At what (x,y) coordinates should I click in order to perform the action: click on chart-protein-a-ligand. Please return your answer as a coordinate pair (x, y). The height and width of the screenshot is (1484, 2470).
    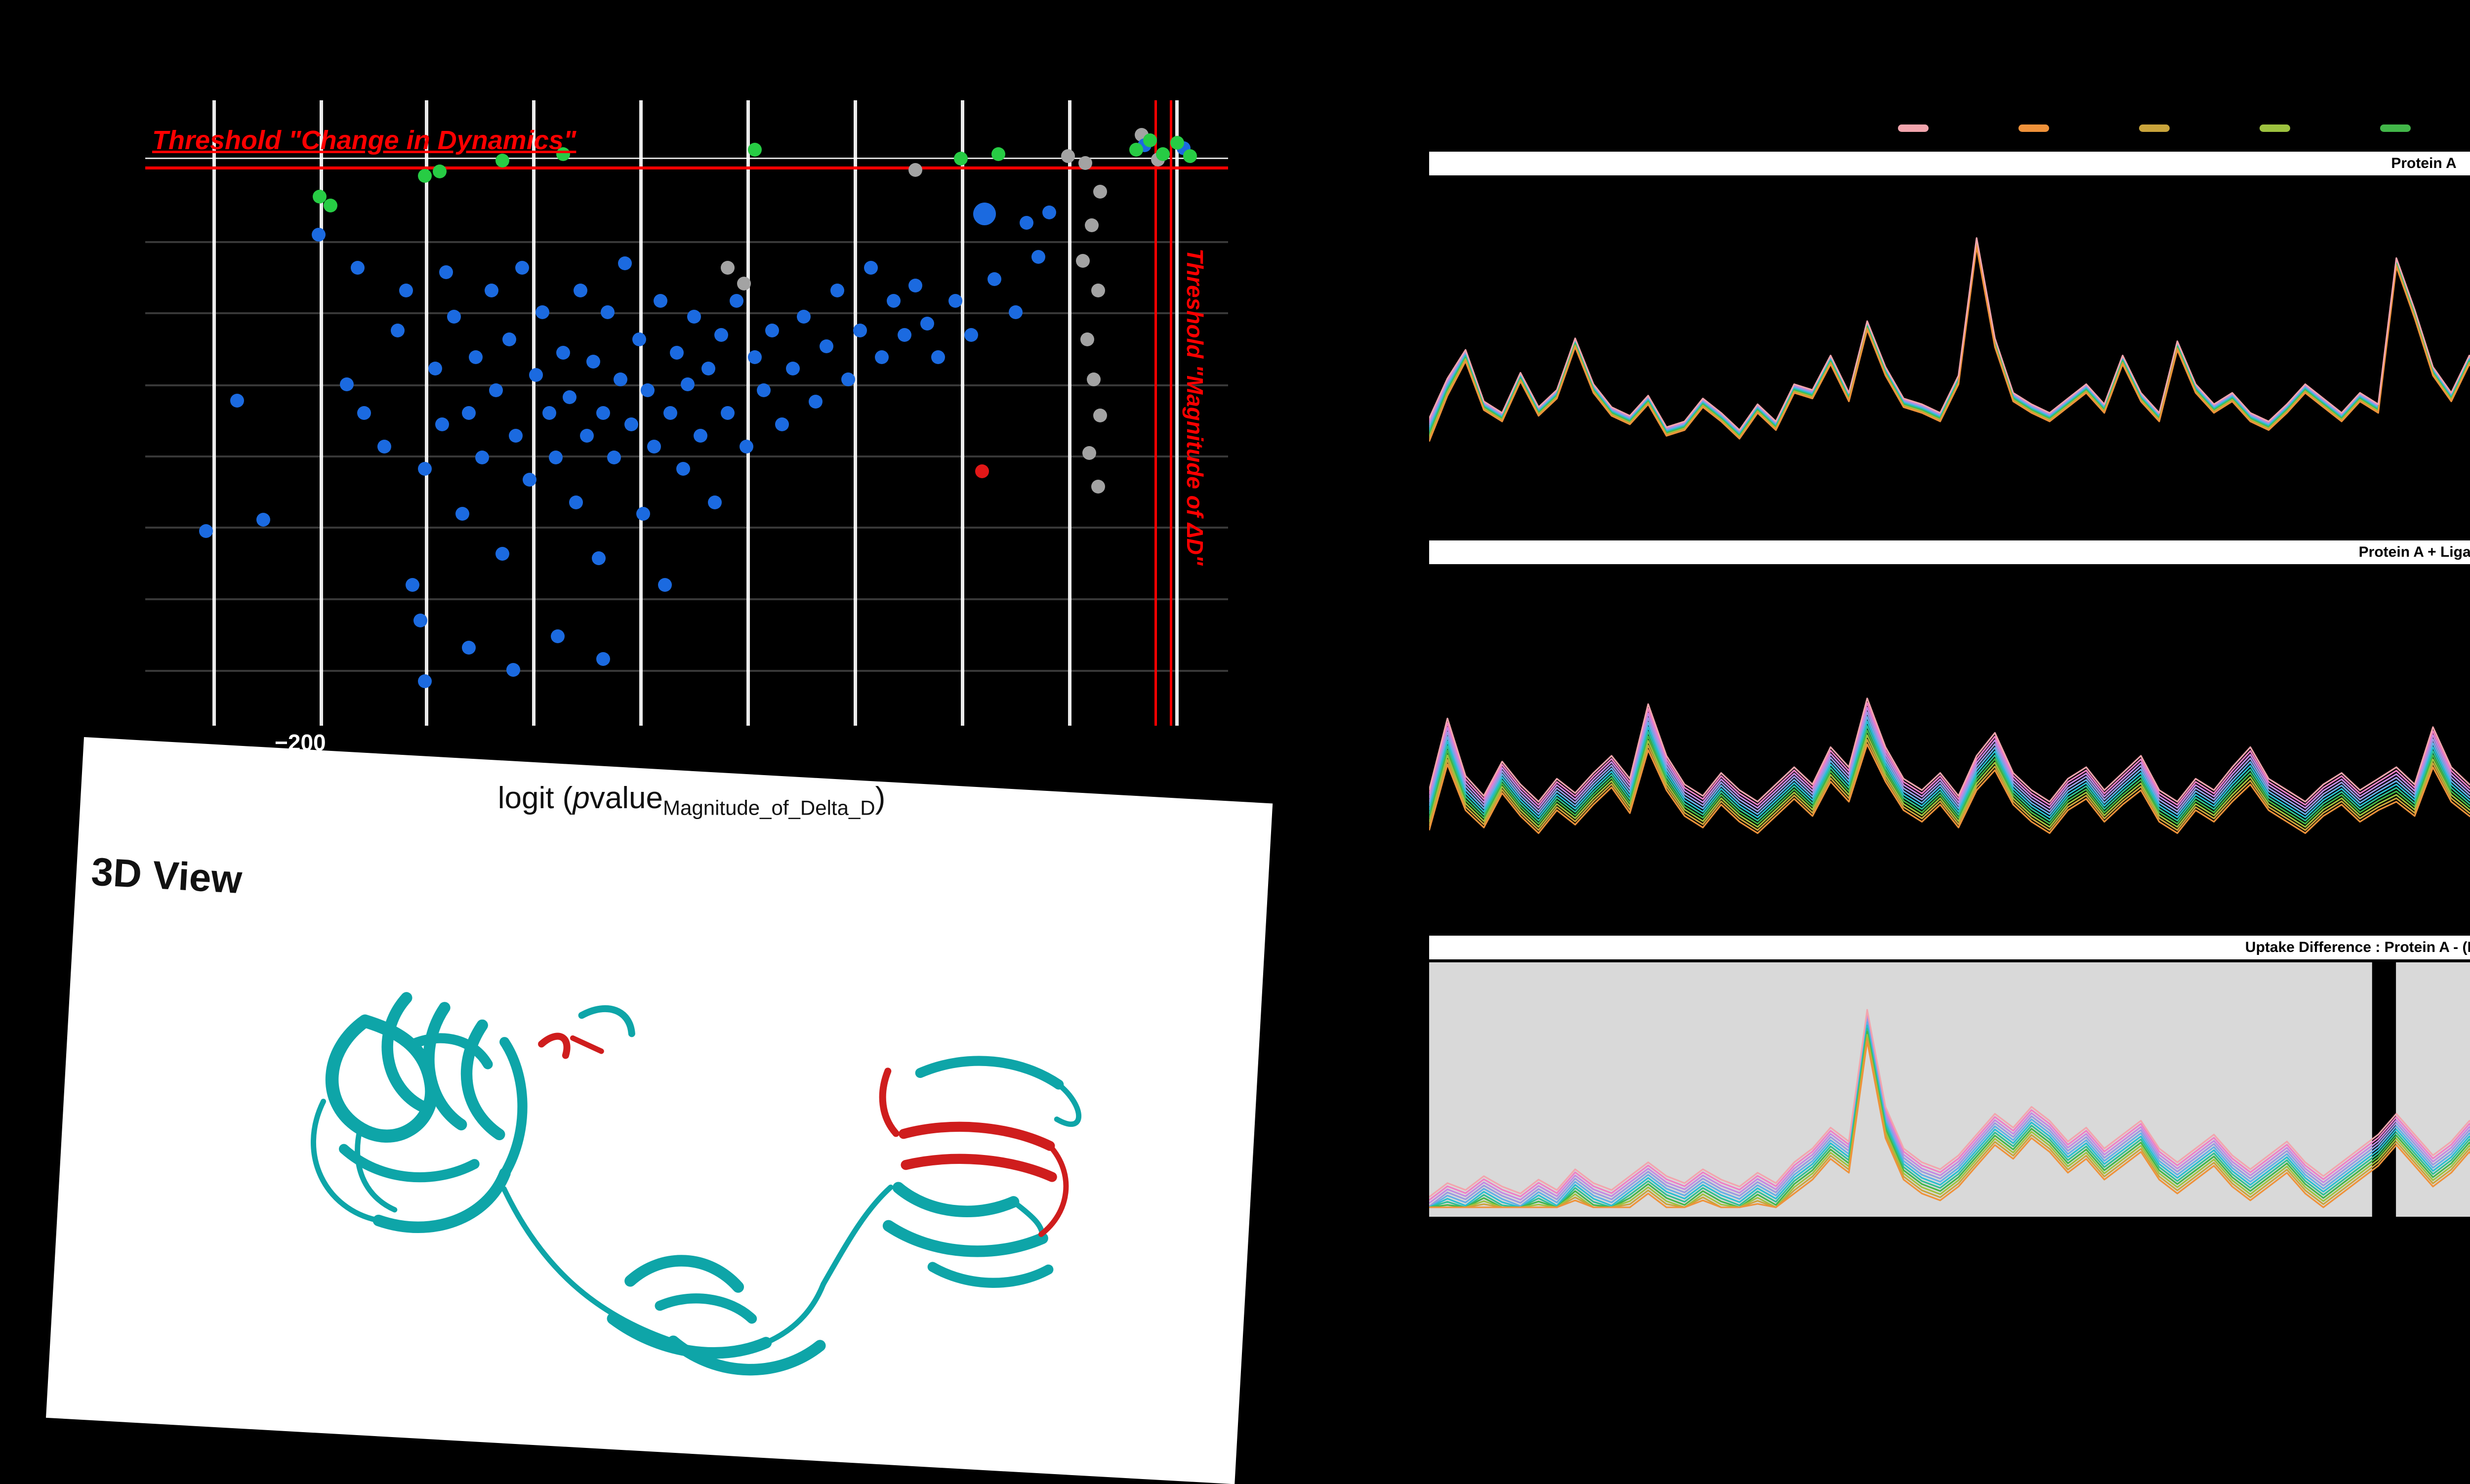
    Looking at the image, I should click on (1949, 740).